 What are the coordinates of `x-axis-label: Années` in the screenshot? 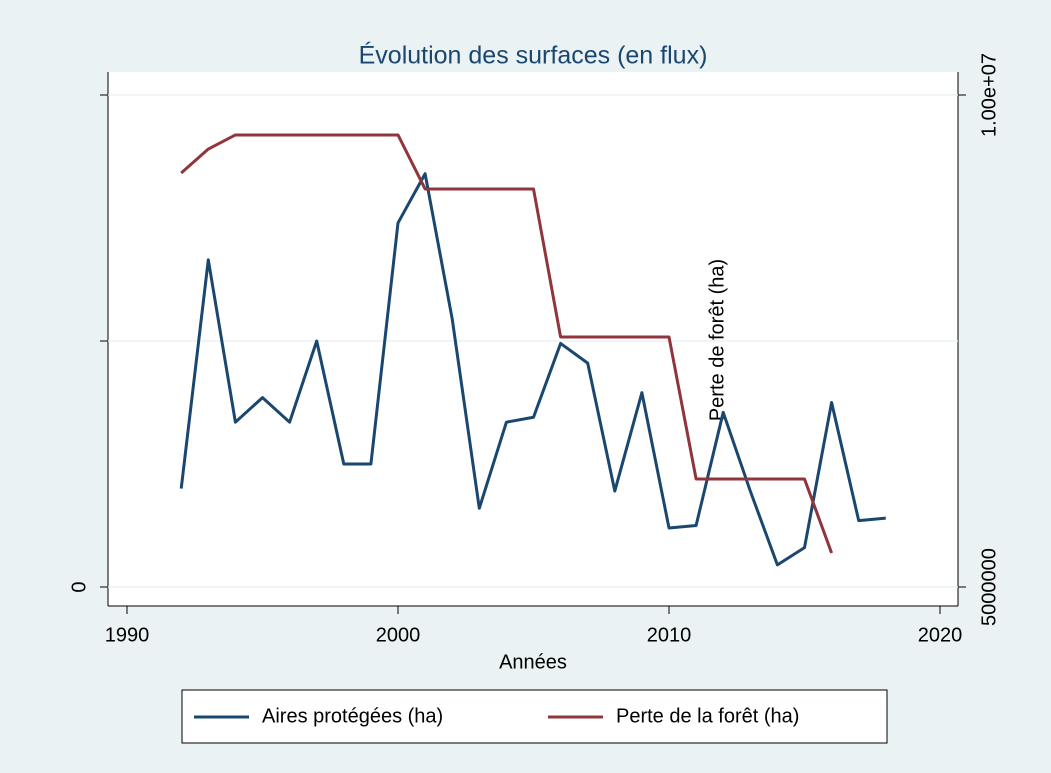 It's located at (533, 662).